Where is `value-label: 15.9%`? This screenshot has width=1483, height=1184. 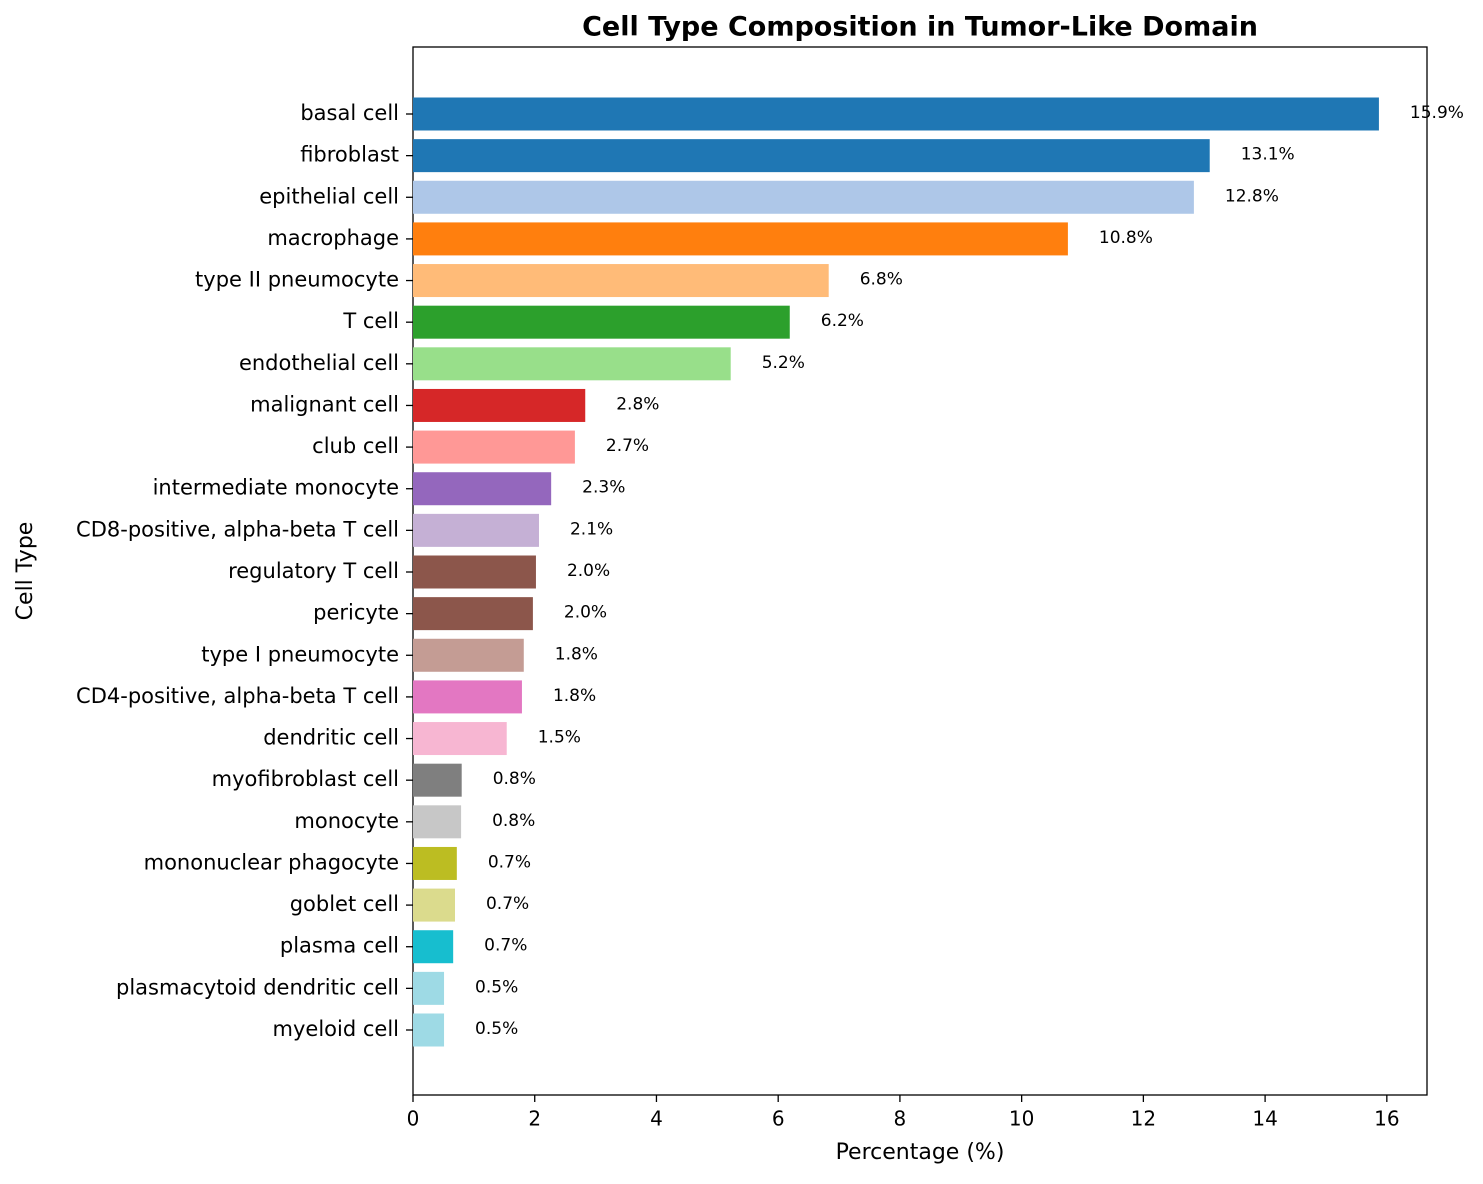 value-label: 15.9% is located at coordinates (1437, 113).